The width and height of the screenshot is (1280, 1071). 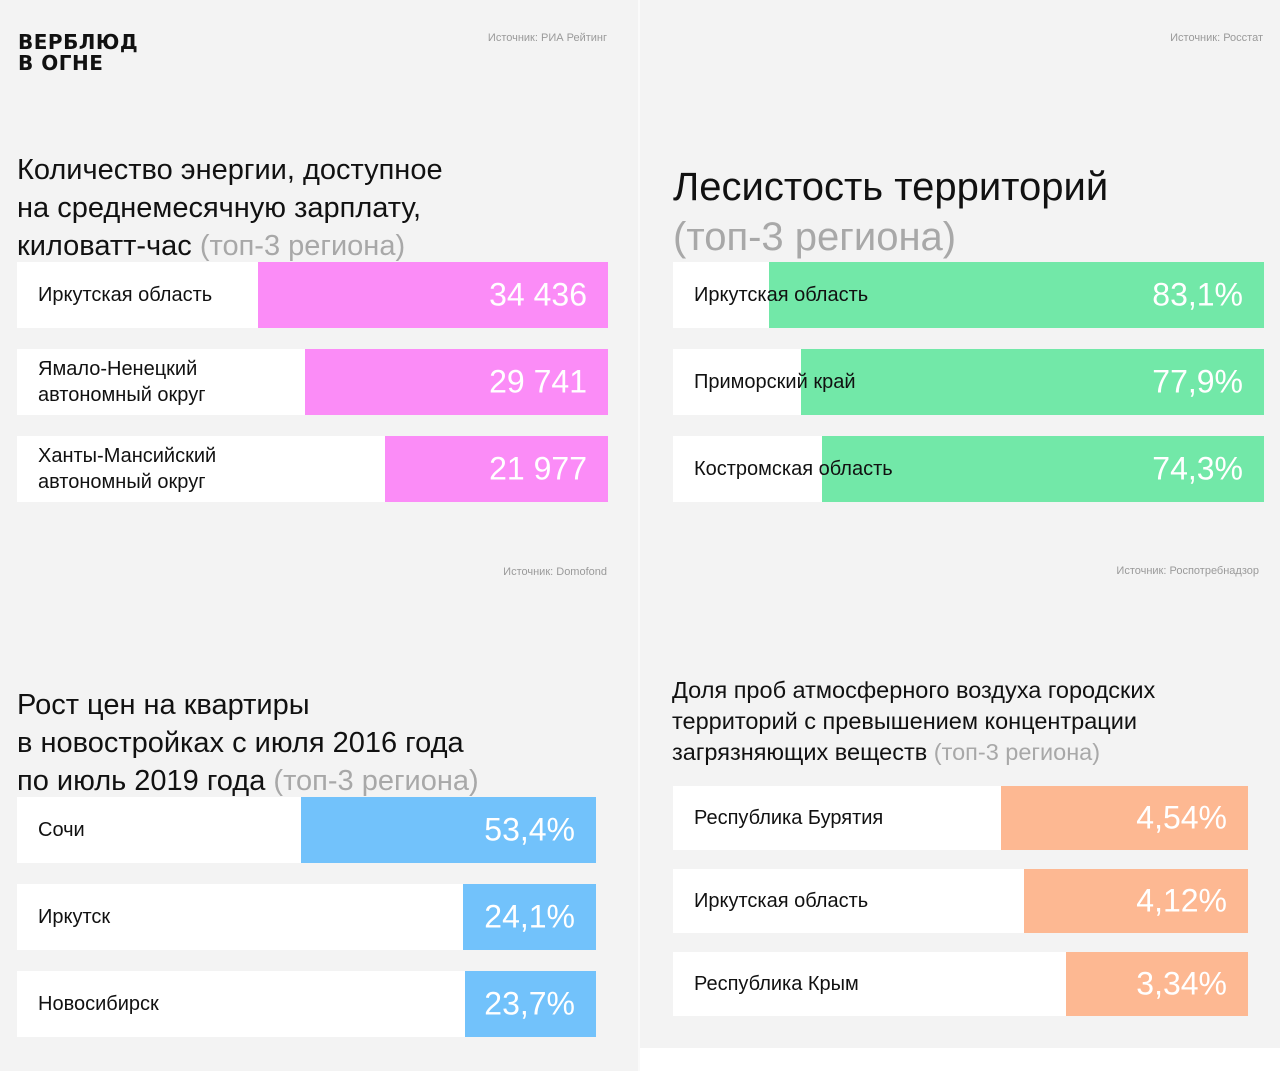 What do you see at coordinates (127, 469) in the screenshot?
I see `bar-label: Ханты-Мансийский автономный округ` at bounding box center [127, 469].